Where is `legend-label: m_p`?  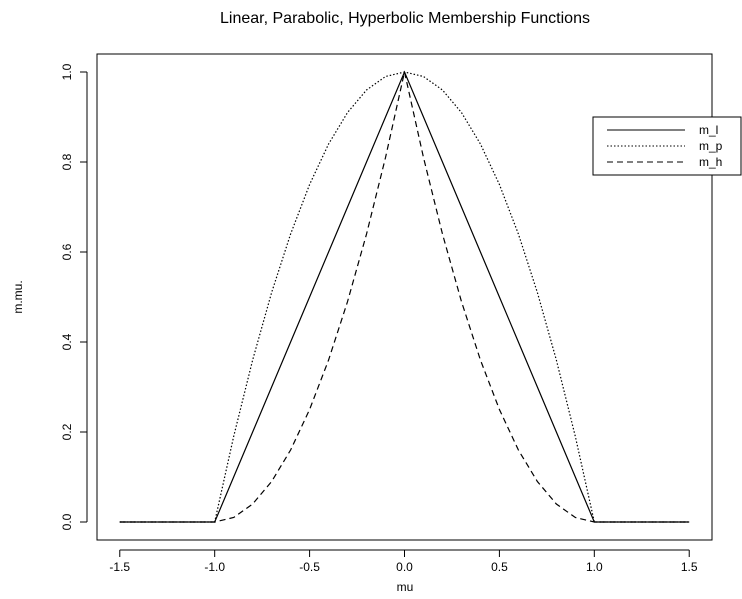
legend-label: m_p is located at coordinates (711, 146).